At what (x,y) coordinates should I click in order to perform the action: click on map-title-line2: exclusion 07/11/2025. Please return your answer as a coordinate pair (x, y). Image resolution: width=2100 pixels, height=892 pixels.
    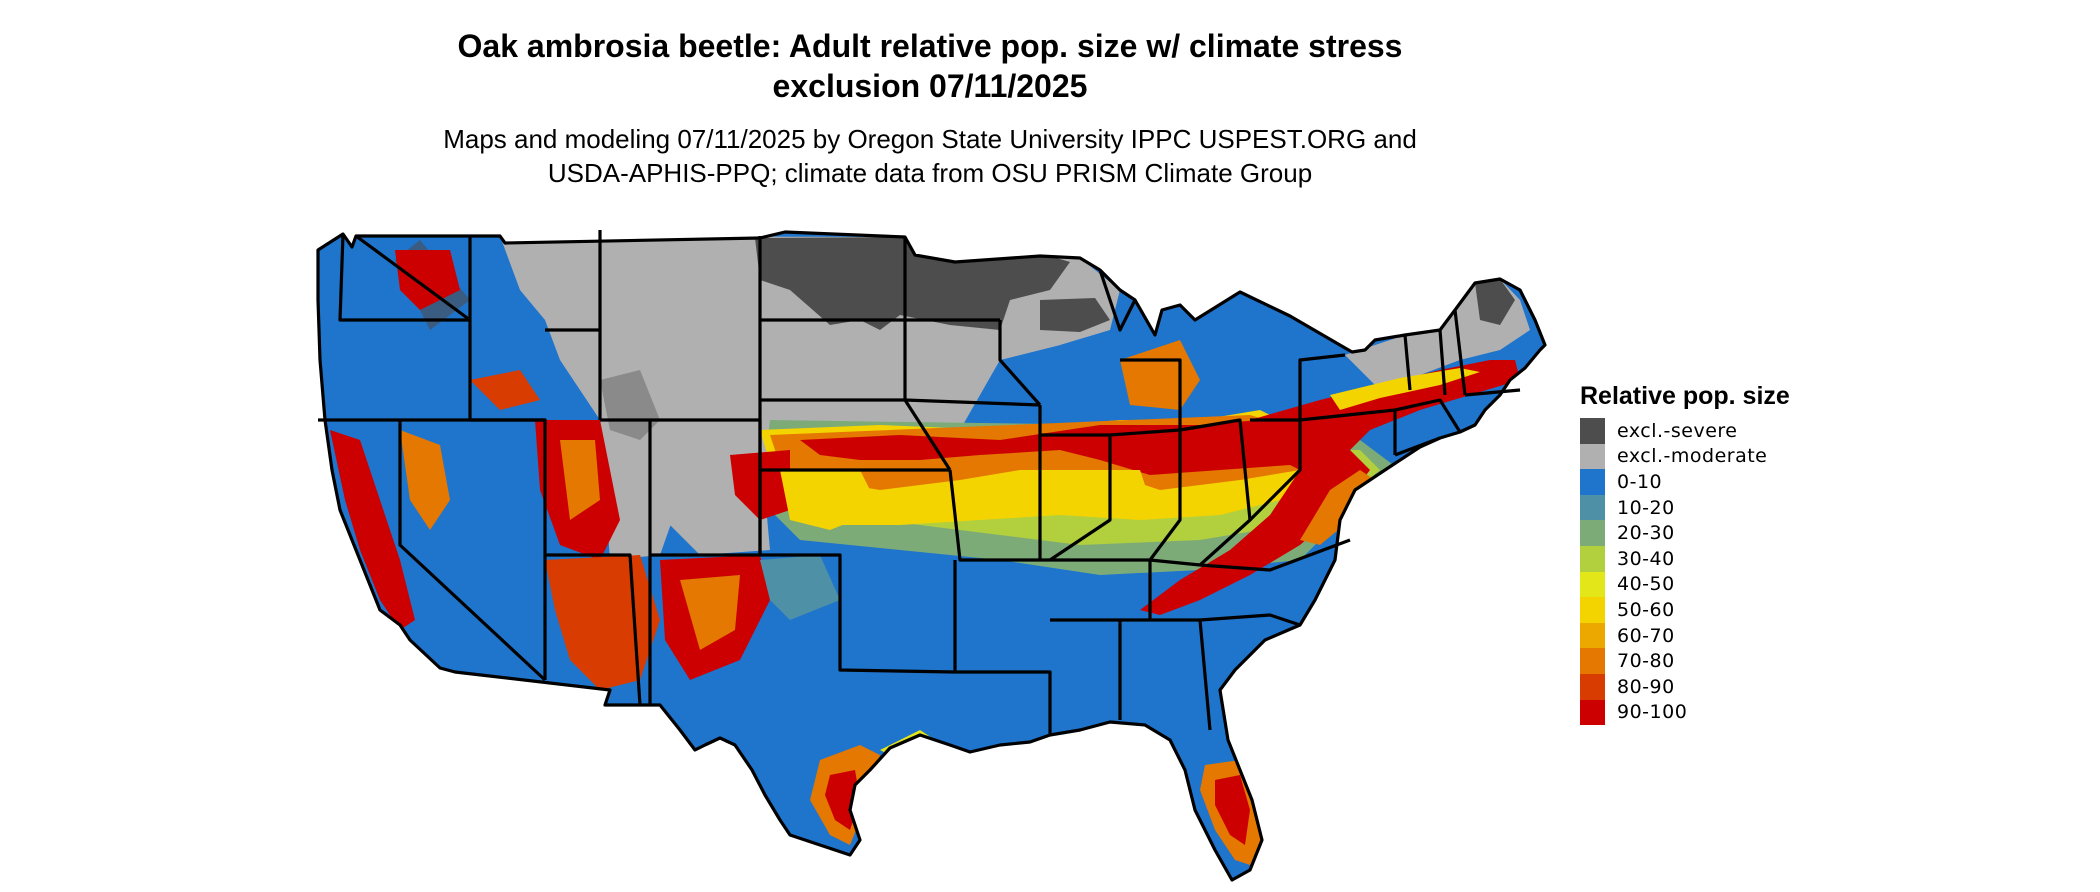
    Looking at the image, I should click on (930, 86).